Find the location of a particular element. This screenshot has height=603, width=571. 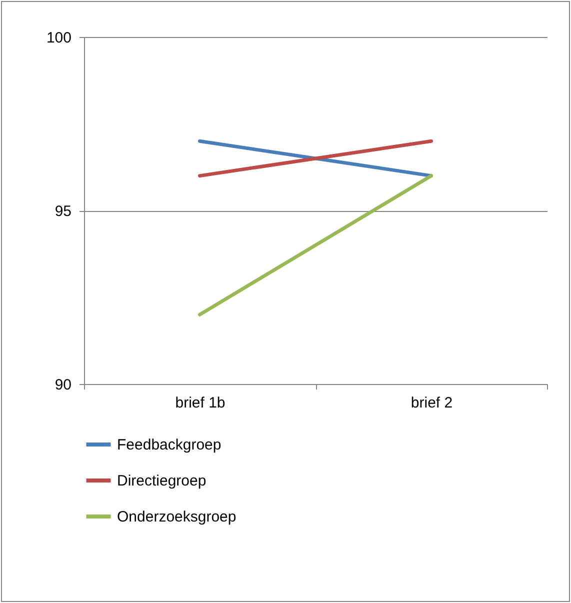

x-tick-label: brief 1b is located at coordinates (200, 403).